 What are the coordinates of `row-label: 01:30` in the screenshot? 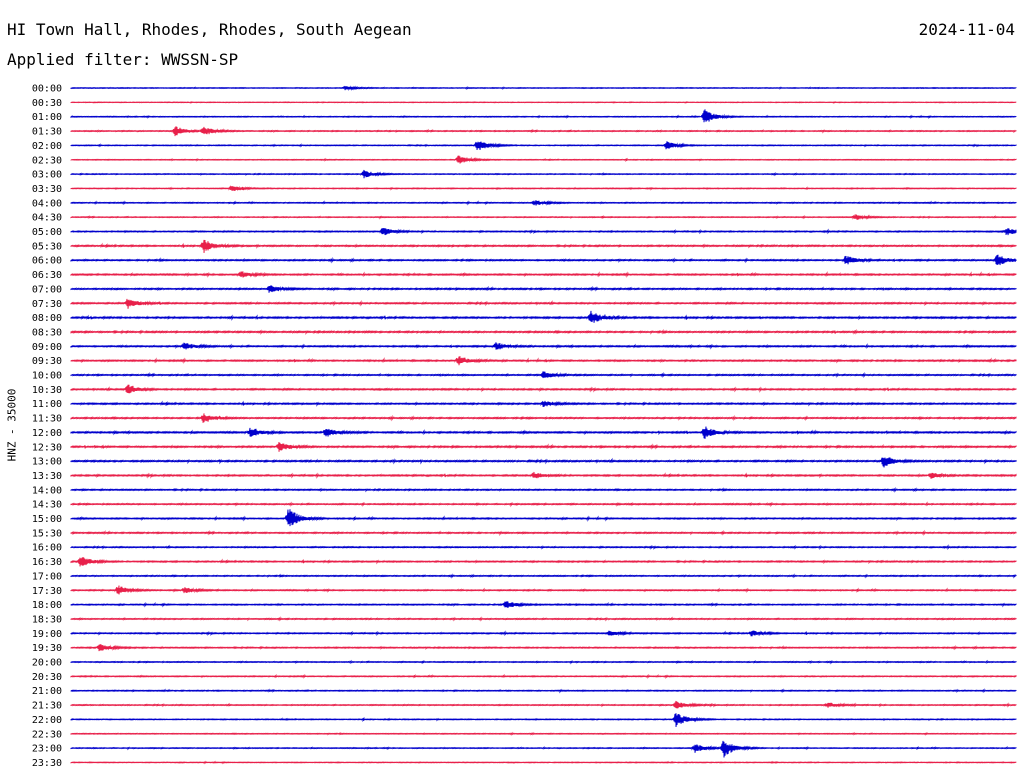 It's located at (47, 132).